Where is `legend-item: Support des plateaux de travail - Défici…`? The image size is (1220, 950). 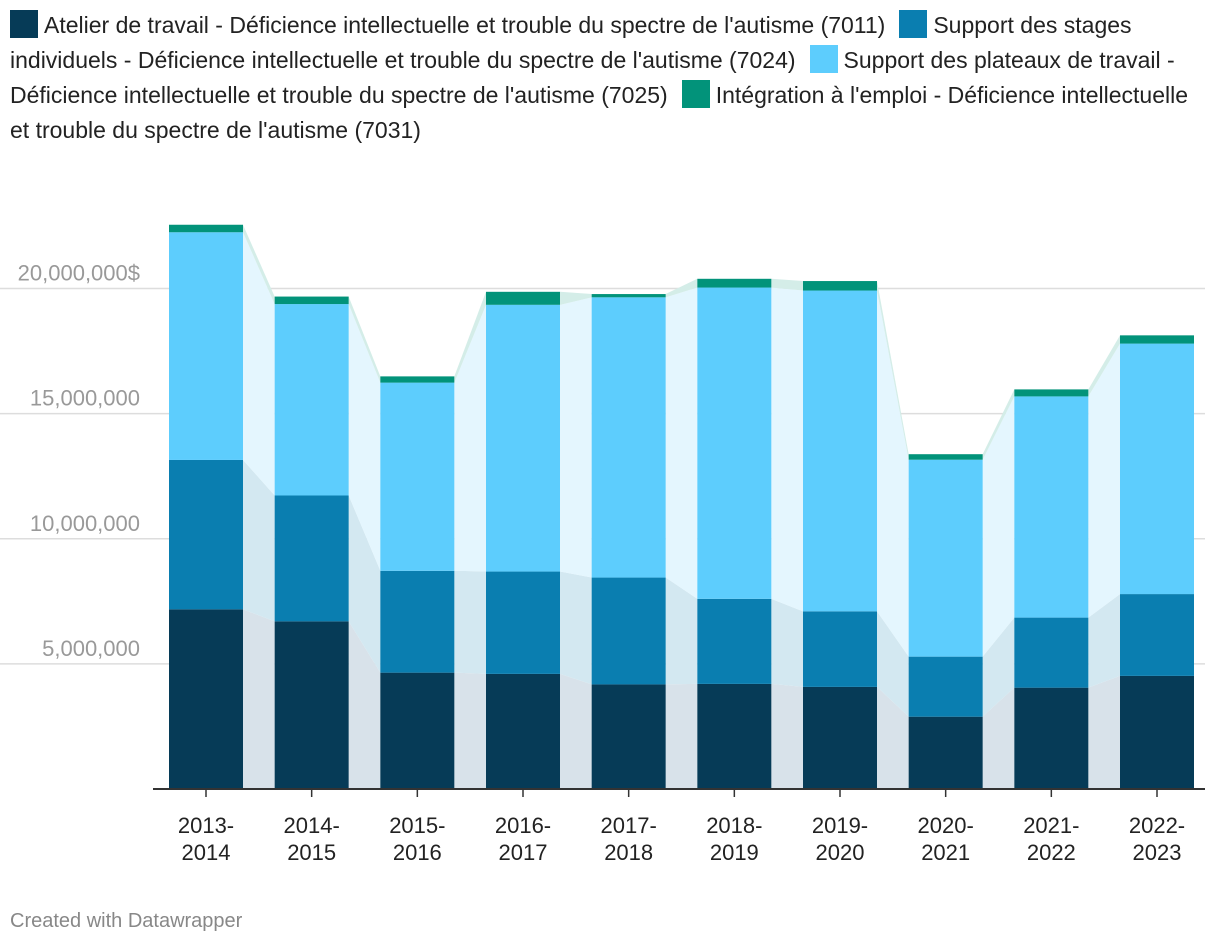
legend-item: Support des plateaux de travail - Défici… is located at coordinates (592, 76).